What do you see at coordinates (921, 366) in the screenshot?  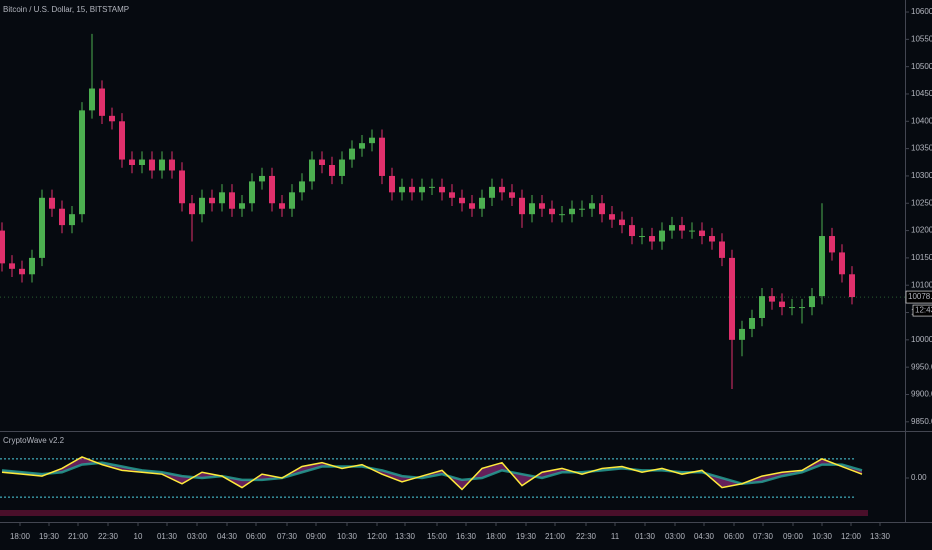 I see `y-tick-label: 9950.00` at bounding box center [921, 366].